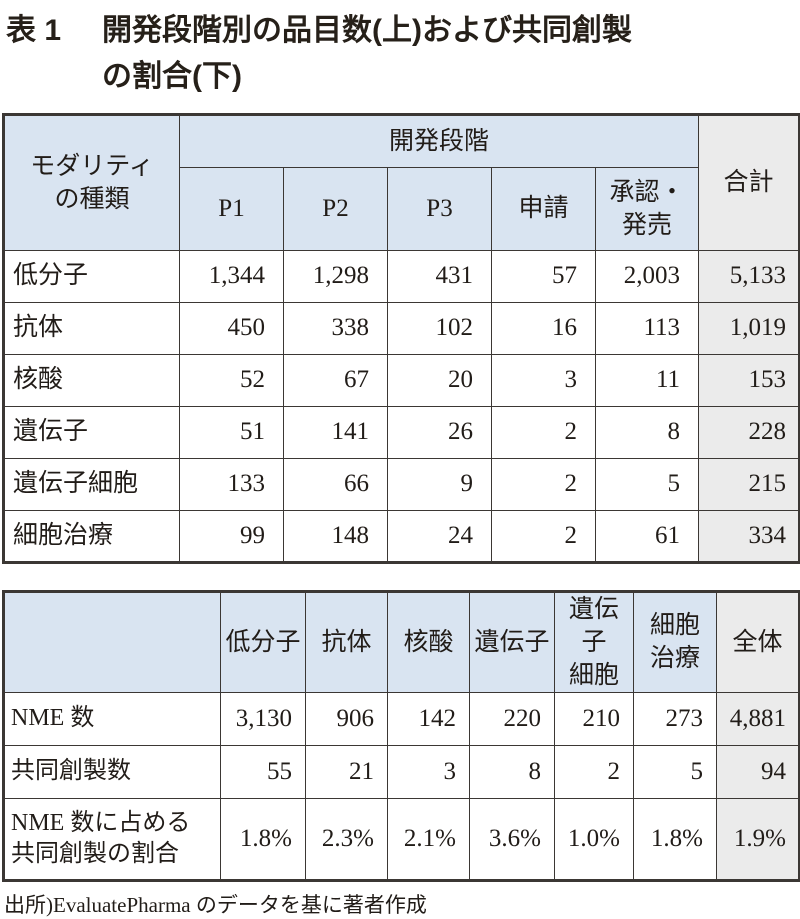 Image resolution: width=800 pixels, height=919 pixels. Describe the element at coordinates (112, 771) in the screenshot. I see `row-label-co-creation-count: 共同創製数` at that location.